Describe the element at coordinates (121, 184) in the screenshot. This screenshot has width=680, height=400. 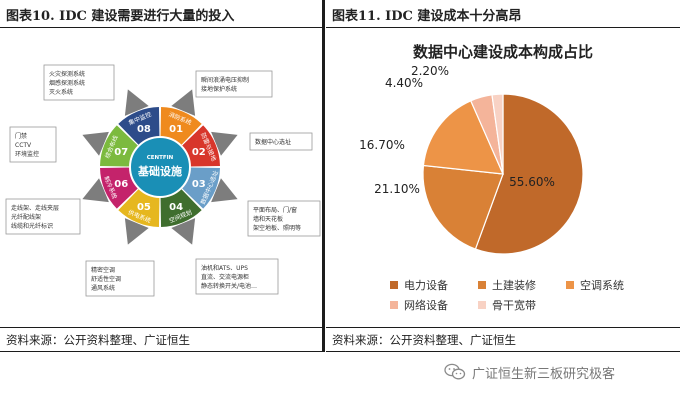
I see `segment-number: 06` at that location.